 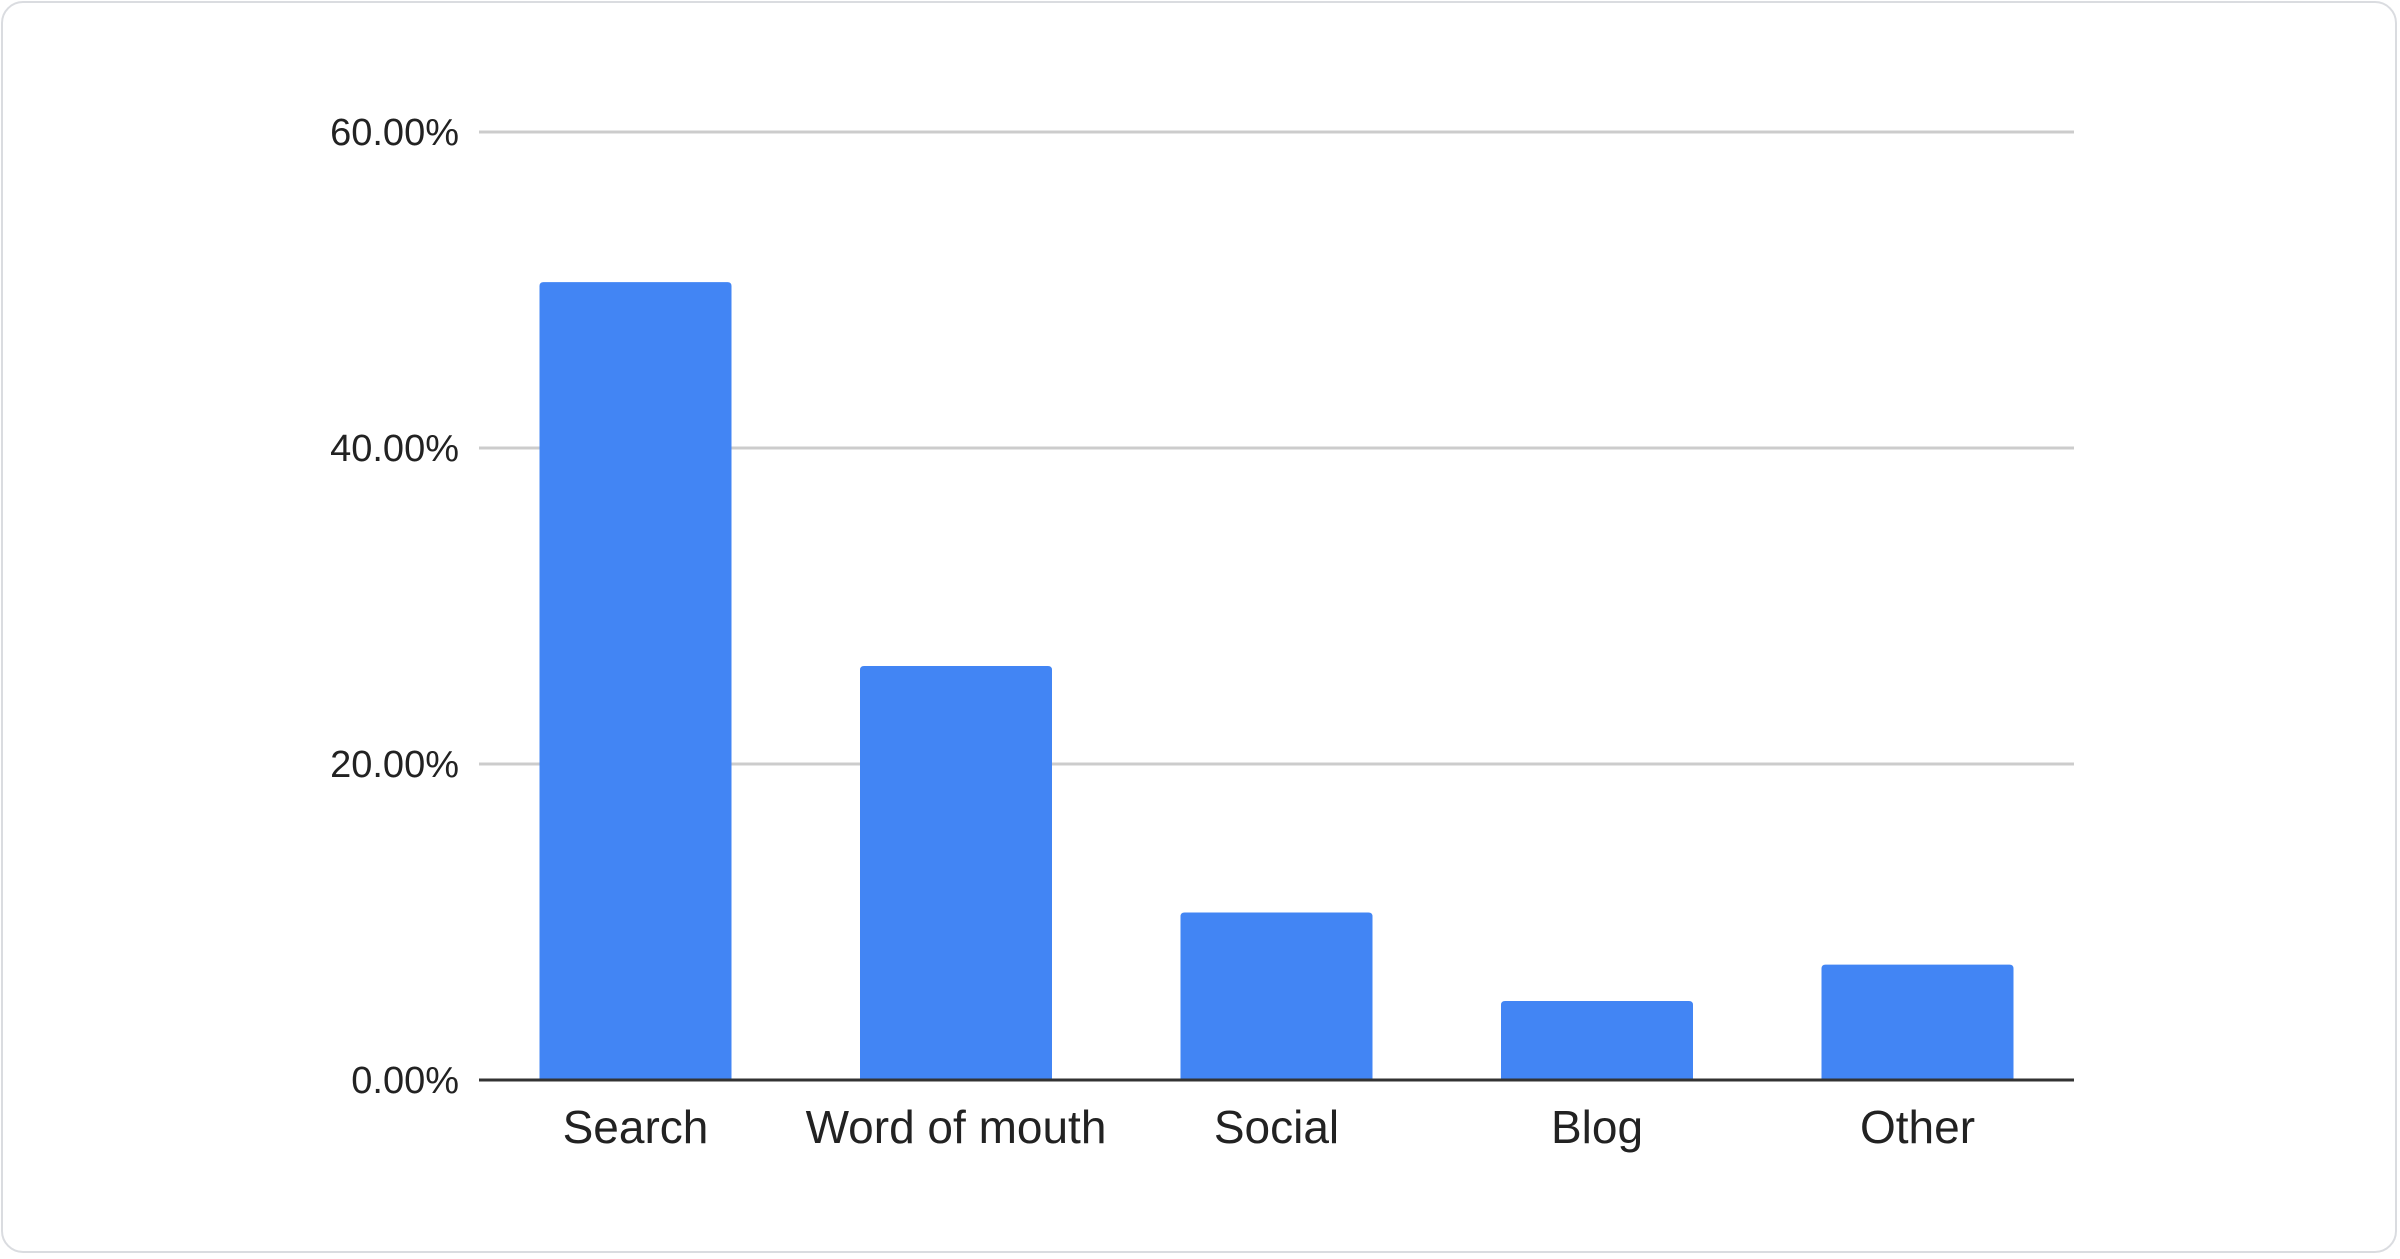 What do you see at coordinates (636, 1127) in the screenshot?
I see `x-tick-label: Search` at bounding box center [636, 1127].